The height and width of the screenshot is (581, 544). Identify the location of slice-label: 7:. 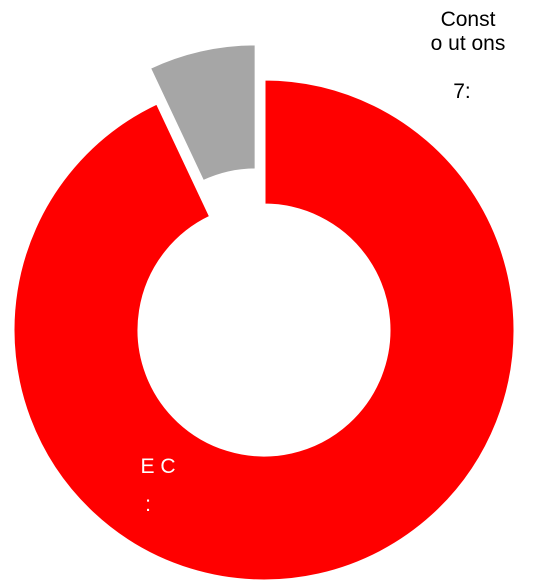
(462, 91).